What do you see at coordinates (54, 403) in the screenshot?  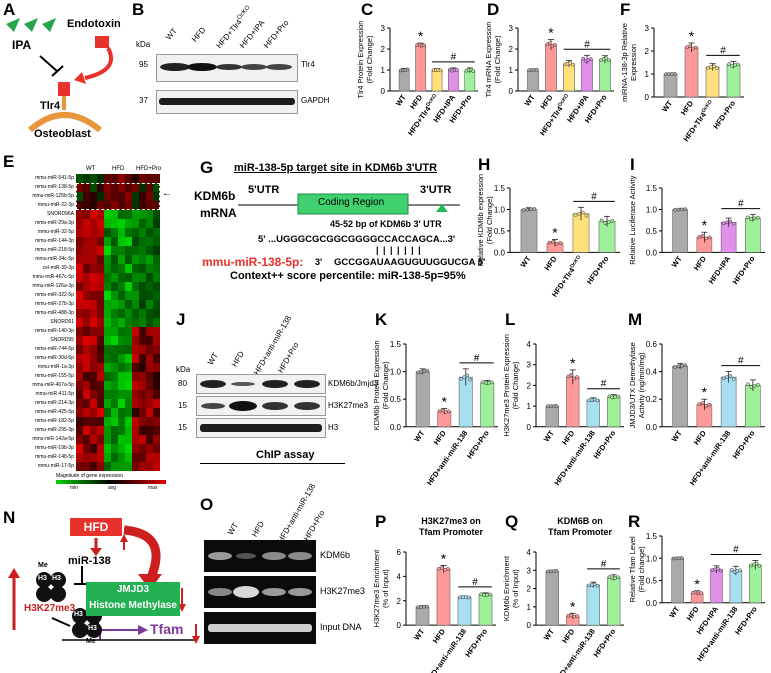 I see `heatmap-row-label: mmu-miR-214-3p` at bounding box center [54, 403].